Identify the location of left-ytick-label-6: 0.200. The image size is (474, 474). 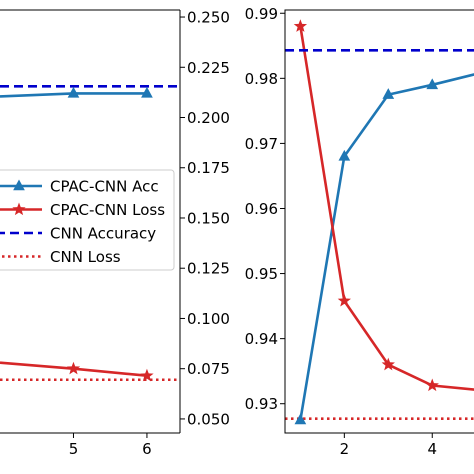
(208, 118).